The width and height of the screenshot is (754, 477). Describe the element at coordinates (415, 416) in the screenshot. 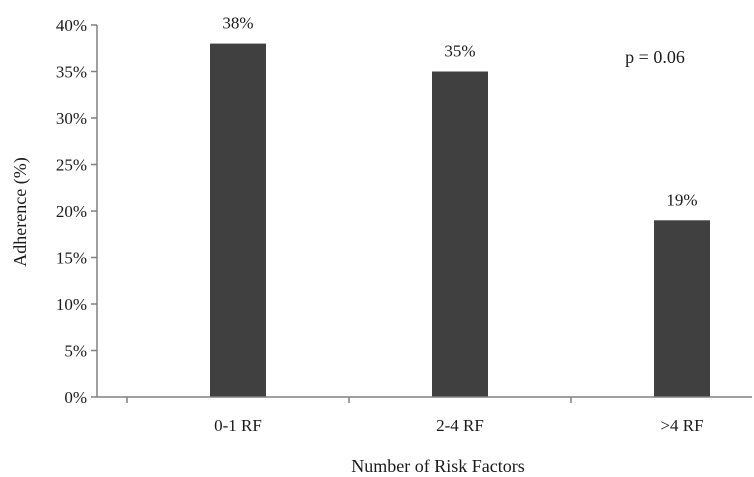

I see `x-axis-ticks: 0-1 RF 2-4 RF >4 RF` at that location.